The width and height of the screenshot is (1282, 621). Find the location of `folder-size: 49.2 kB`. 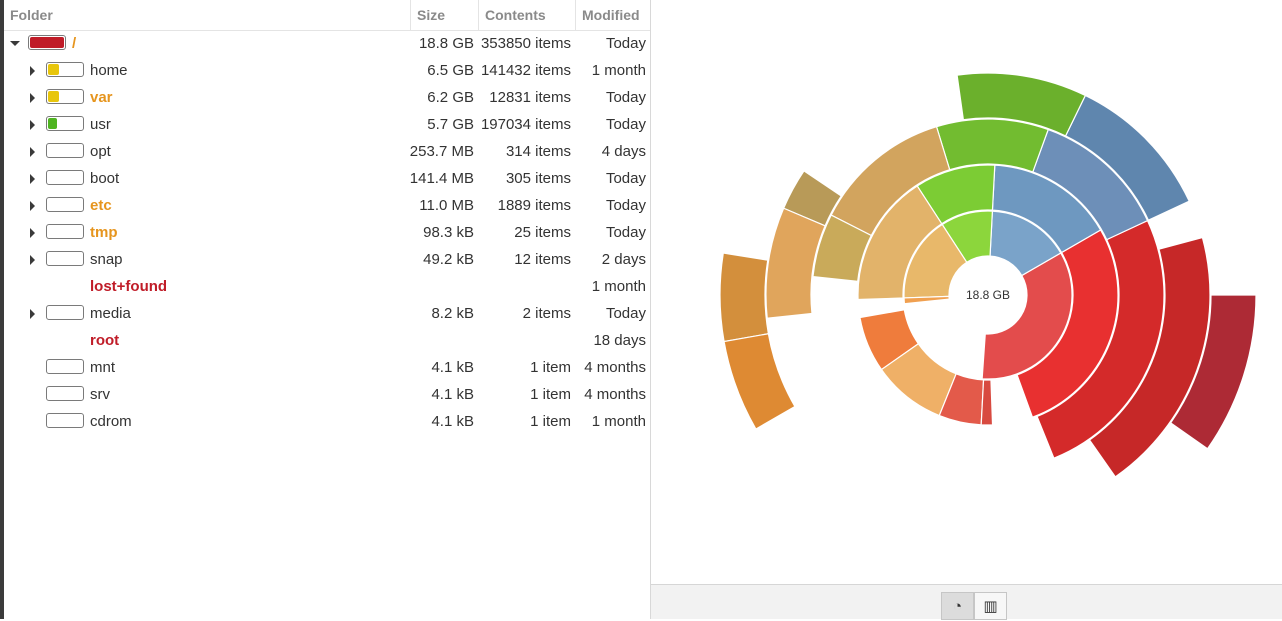

folder-size: 49.2 kB is located at coordinates (448, 259).